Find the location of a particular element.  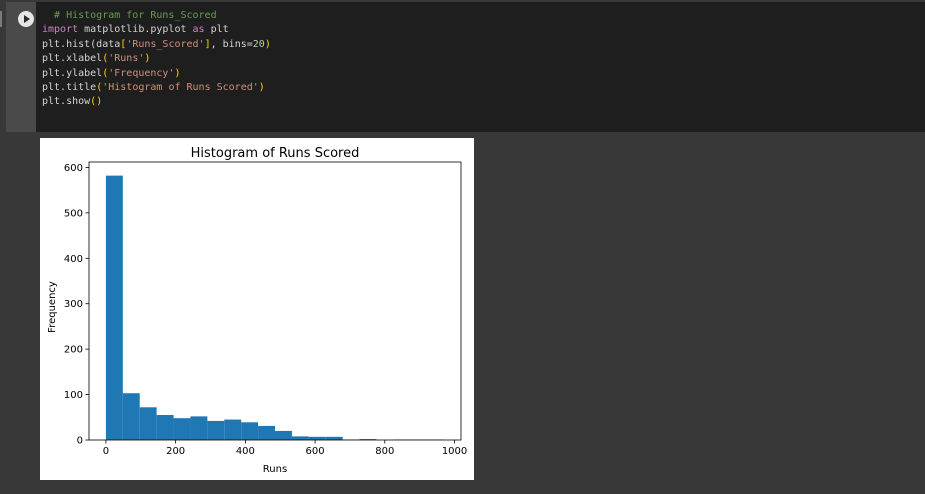

y-tick-label: 100 is located at coordinates (73, 395).